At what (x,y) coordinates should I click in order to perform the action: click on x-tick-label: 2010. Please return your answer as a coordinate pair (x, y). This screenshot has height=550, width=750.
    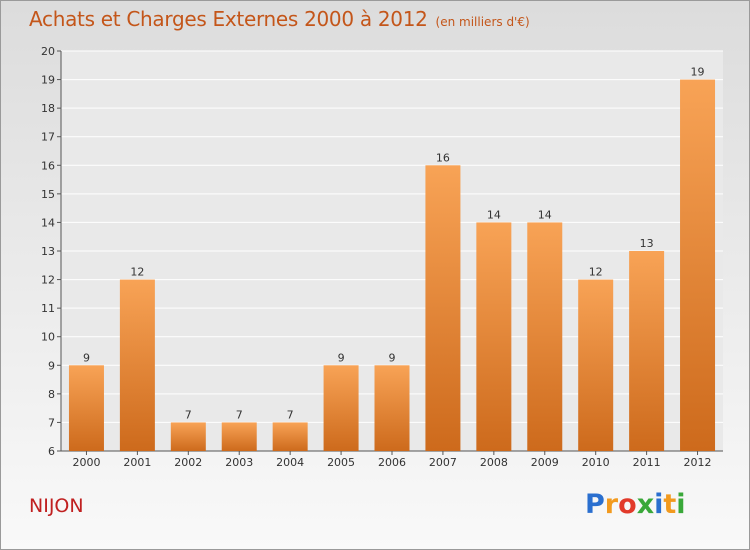
    Looking at the image, I should click on (596, 462).